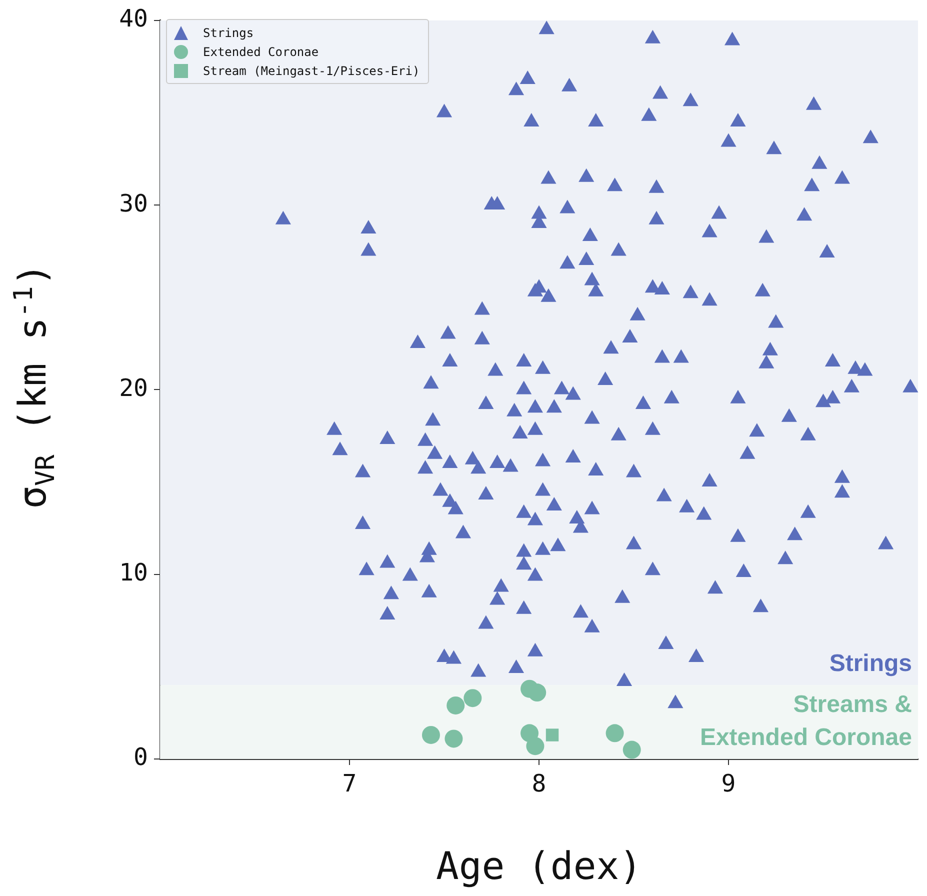  I want to click on x-tick-label: 7, so click(349, 784).